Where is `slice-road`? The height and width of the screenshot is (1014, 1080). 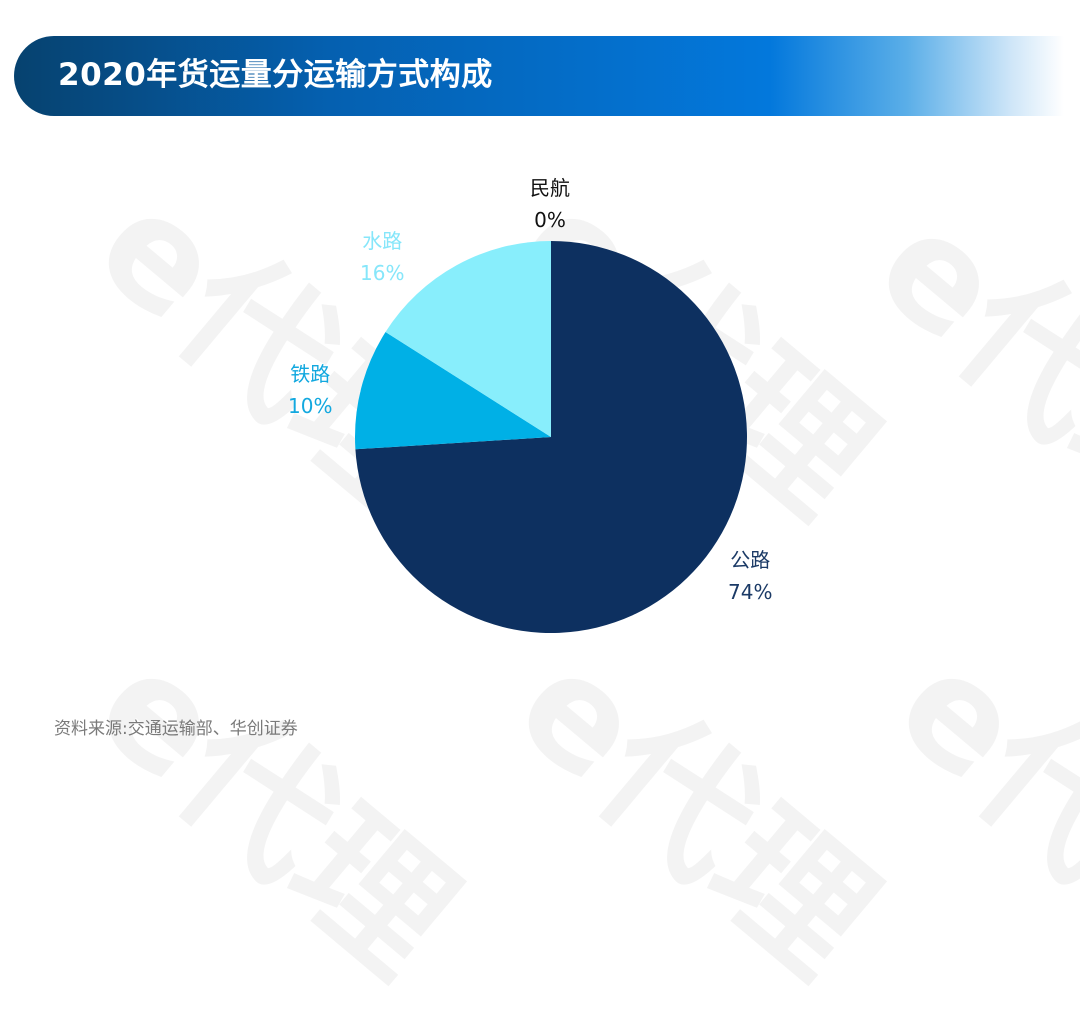
slice-road is located at coordinates (551, 437).